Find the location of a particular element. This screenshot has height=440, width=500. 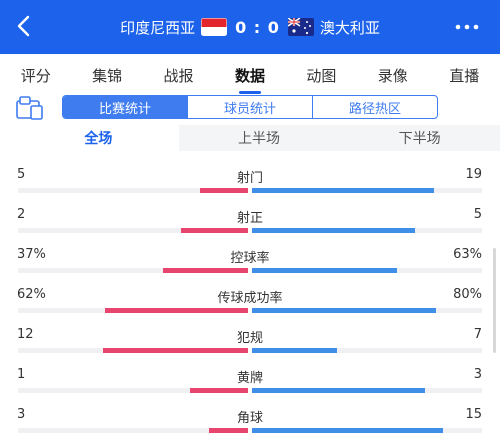

score-display: 0 is located at coordinates (257, 27).